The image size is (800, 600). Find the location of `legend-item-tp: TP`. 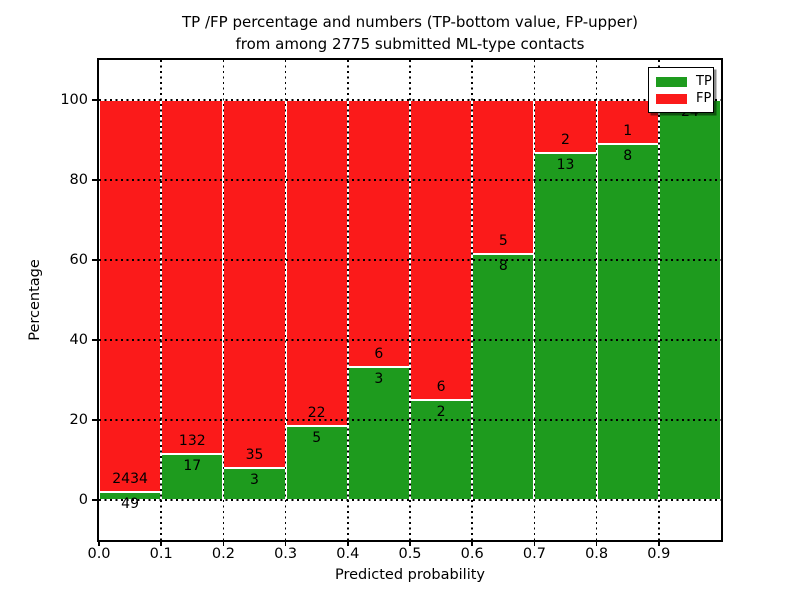

legend-item-tp: TP is located at coordinates (684, 81).